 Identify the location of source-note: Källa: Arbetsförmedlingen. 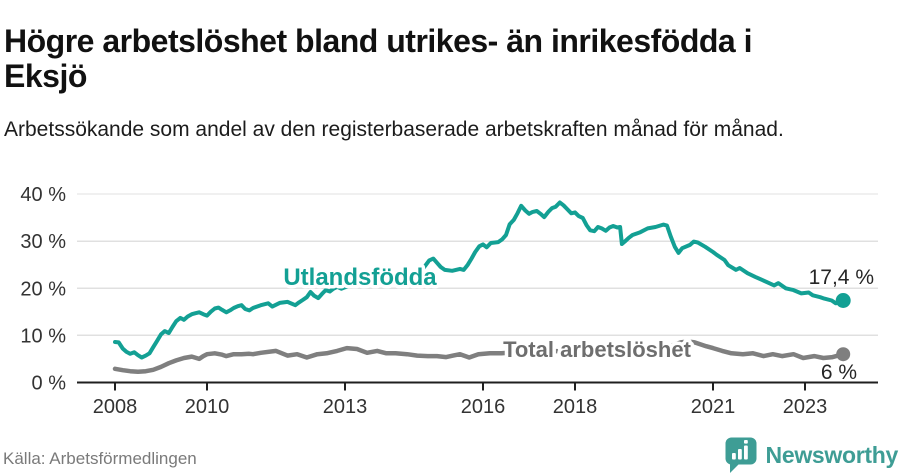
(100, 458).